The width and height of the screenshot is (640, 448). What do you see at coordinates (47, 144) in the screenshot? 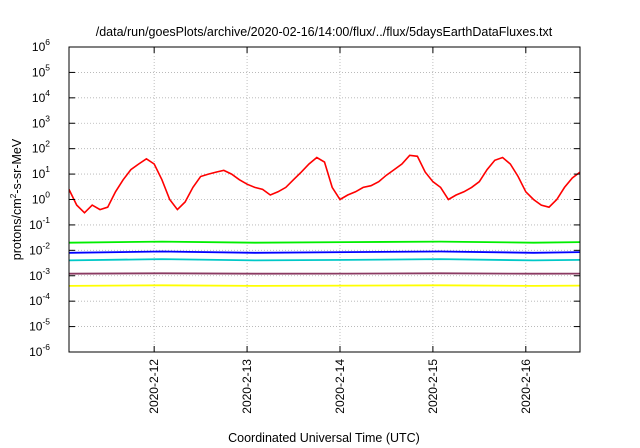
I see `y-tick-exponent: 2` at bounding box center [47, 144].